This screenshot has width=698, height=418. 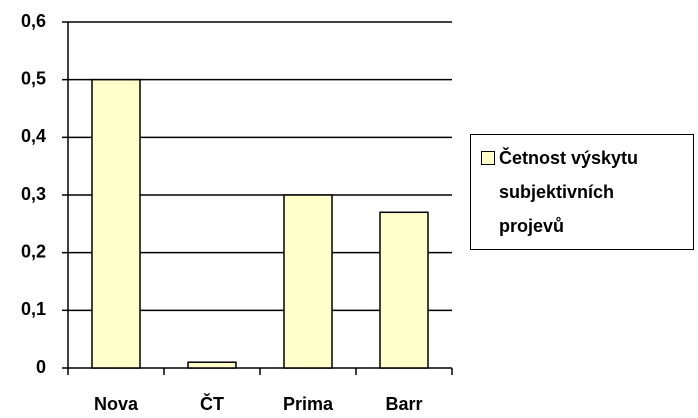 I want to click on y-tick-label: 0,4, so click(x=33, y=136).